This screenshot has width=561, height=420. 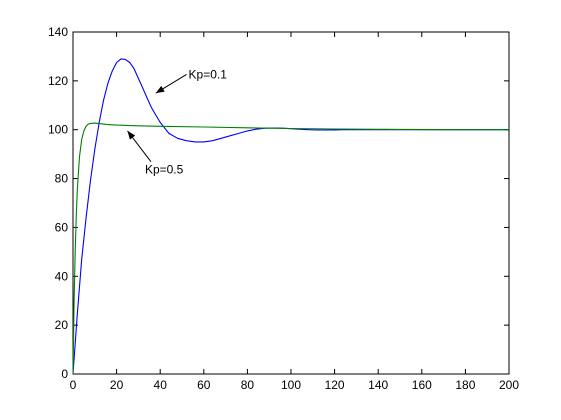 What do you see at coordinates (58, 130) in the screenshot?
I see `y-tick-label: 100` at bounding box center [58, 130].